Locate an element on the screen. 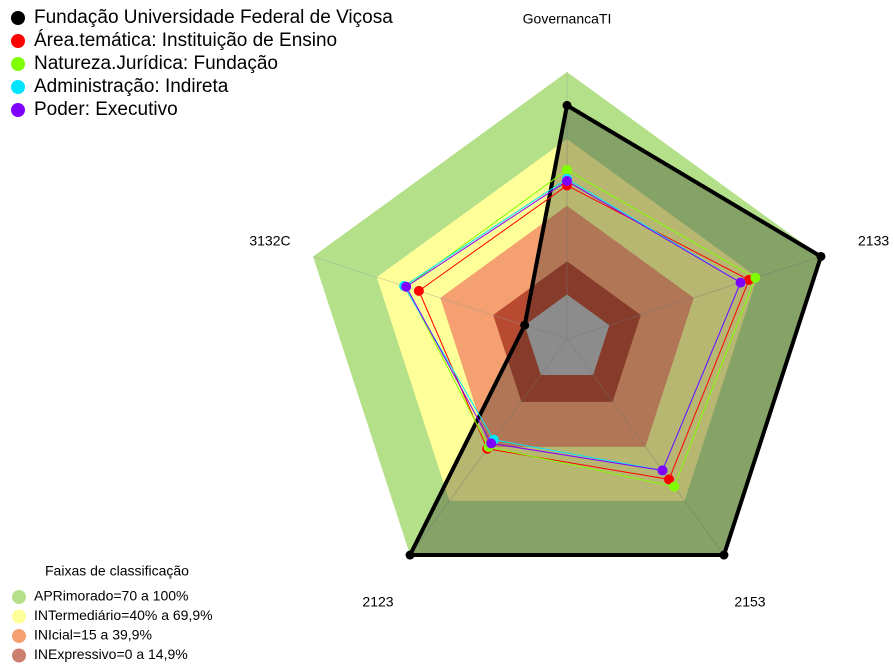 This screenshot has height=668, width=894. band-legend-label: INExpressivo=0 a 14,9% is located at coordinates (111, 654).